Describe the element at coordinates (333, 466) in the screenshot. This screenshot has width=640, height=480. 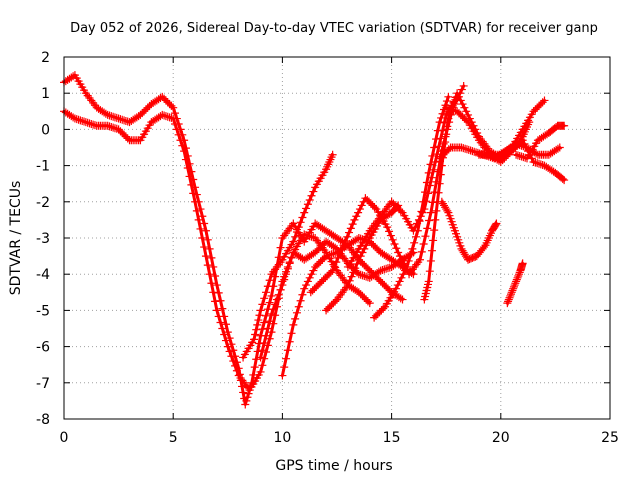
I see `x-axis-label: GPS time / hours` at that location.